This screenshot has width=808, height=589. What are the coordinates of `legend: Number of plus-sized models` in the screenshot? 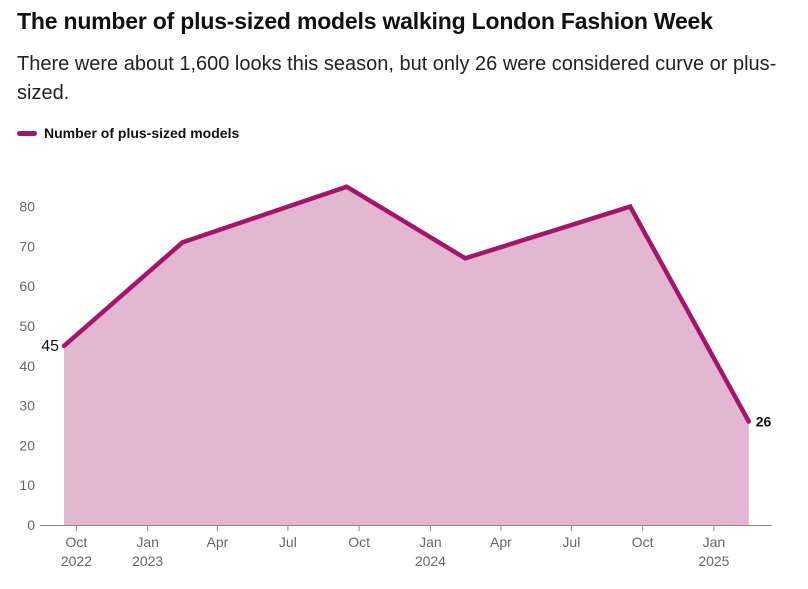 It's located at (128, 133).